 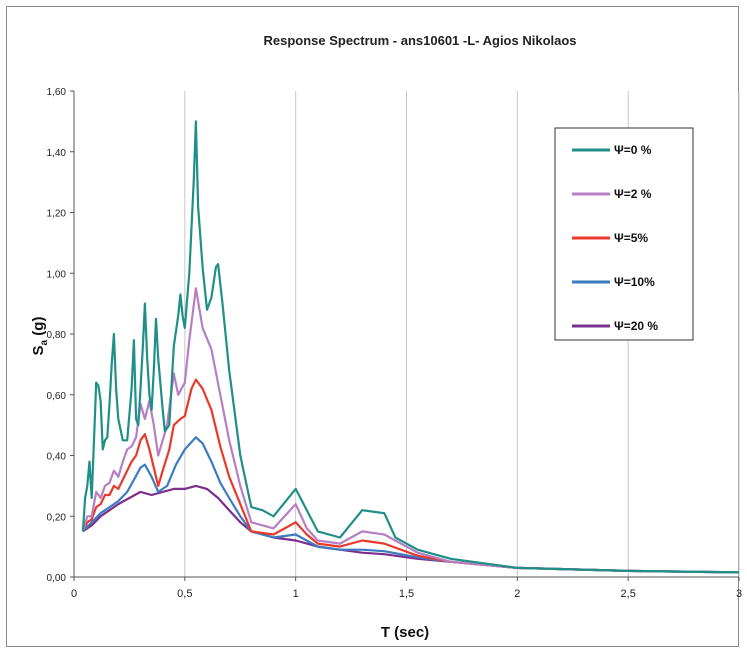 What do you see at coordinates (57, 92) in the screenshot?
I see `y-tick-label-8: 1,60` at bounding box center [57, 92].